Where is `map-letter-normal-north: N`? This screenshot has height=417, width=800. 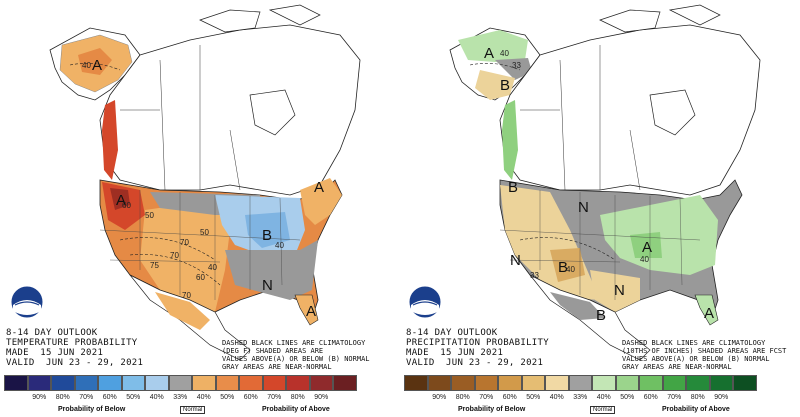
map-letter-normal-north: N is located at coordinates (583, 207).